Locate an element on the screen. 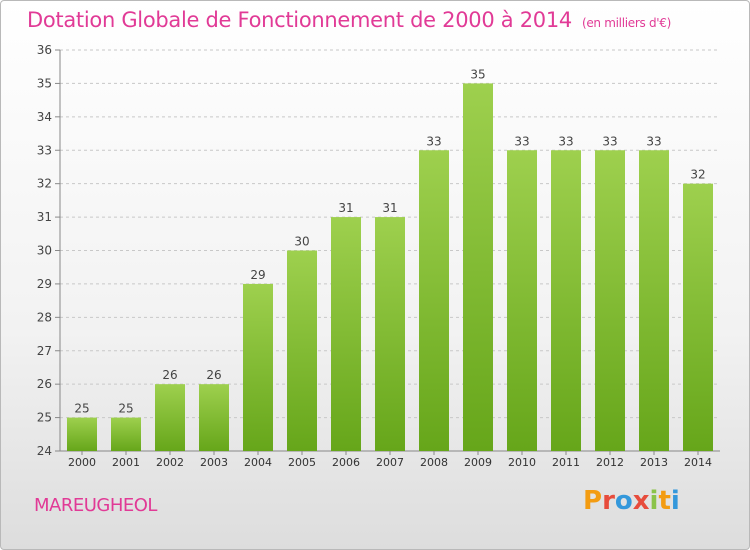  data-label: 32 is located at coordinates (697, 175).